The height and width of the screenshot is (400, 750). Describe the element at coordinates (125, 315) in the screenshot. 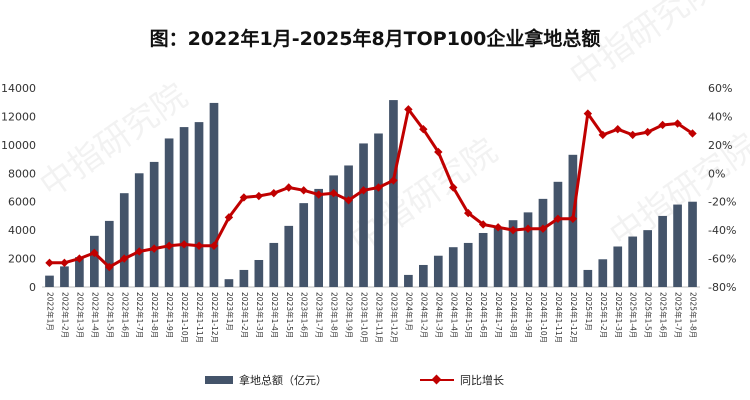

I see `x-tick-label: 2022年1-6月` at that location.